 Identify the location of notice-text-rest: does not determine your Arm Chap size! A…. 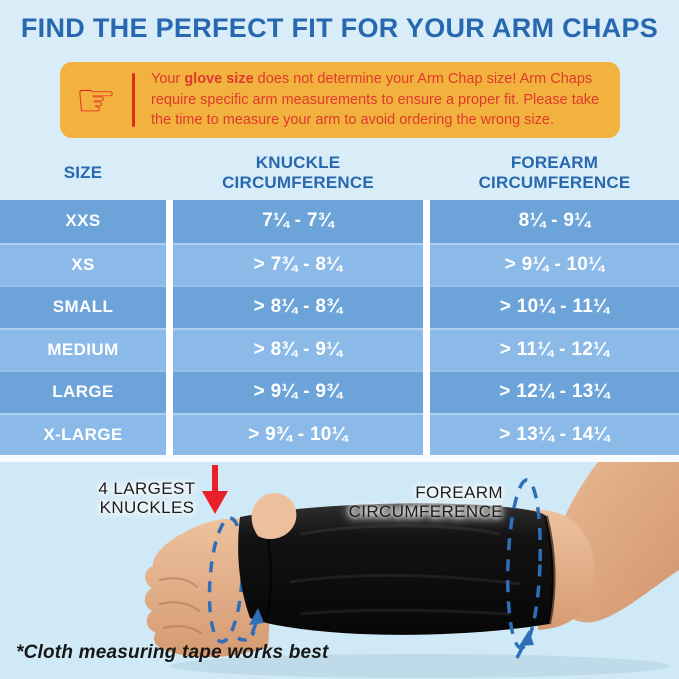
(375, 99).